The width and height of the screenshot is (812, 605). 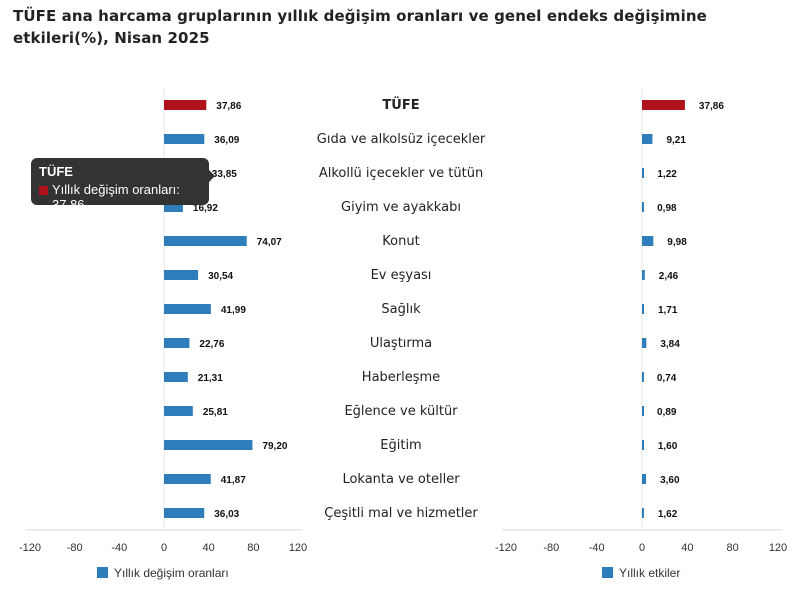 What do you see at coordinates (401, 513) in the screenshot?
I see `category-label: Çeşitli mal ve hizmetler` at bounding box center [401, 513].